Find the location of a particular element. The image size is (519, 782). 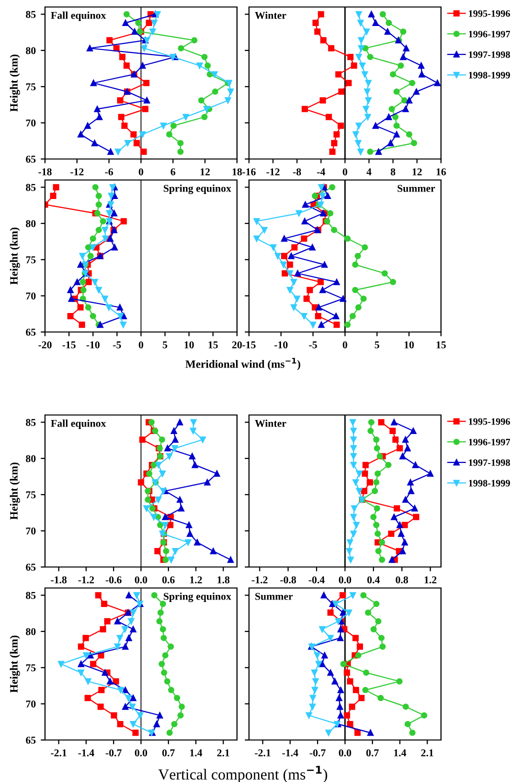

x-tick-label: -0.6 is located at coordinates (114, 580).